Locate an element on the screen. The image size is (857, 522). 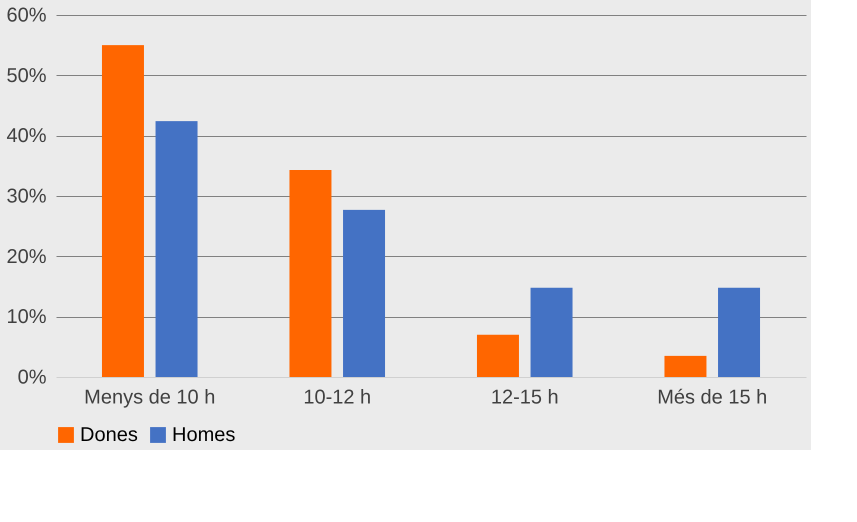
y-tick-label: 20% is located at coordinates (26, 257).